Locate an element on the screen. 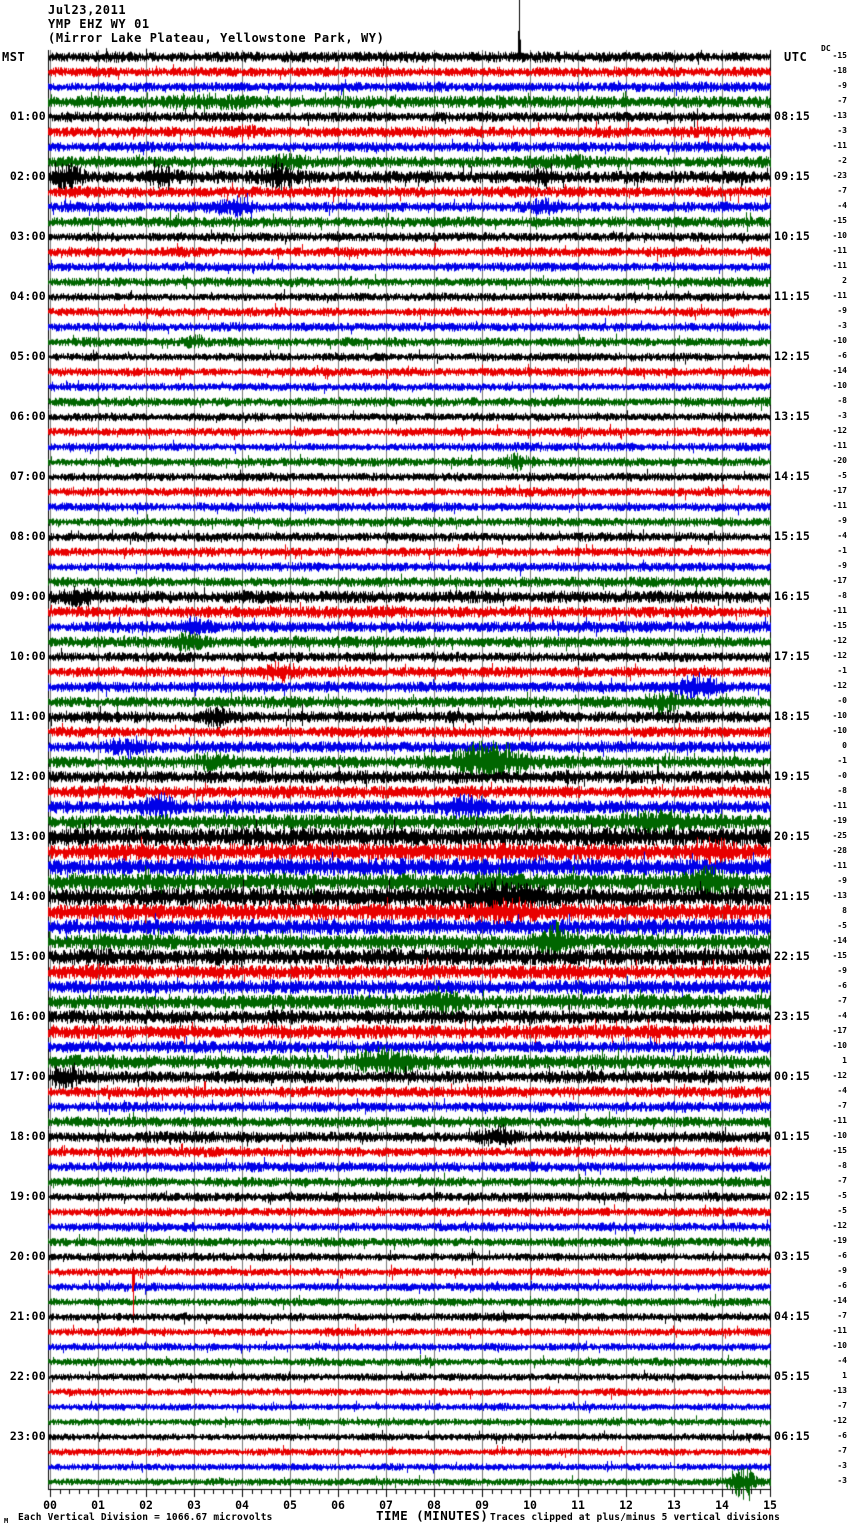  utc-time-label: 16:15 is located at coordinates (792, 596).